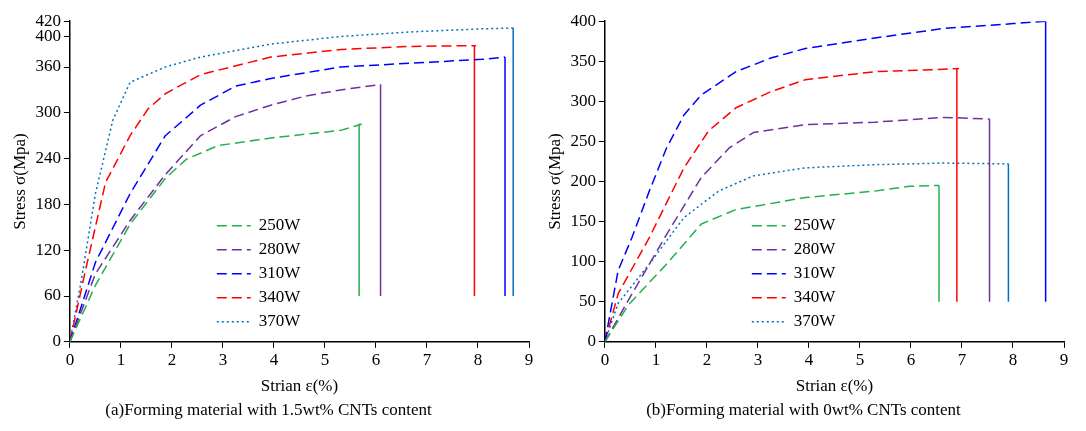  What do you see at coordinates (583, 180) in the screenshot?
I see `y-tick-label: 200` at bounding box center [583, 180].